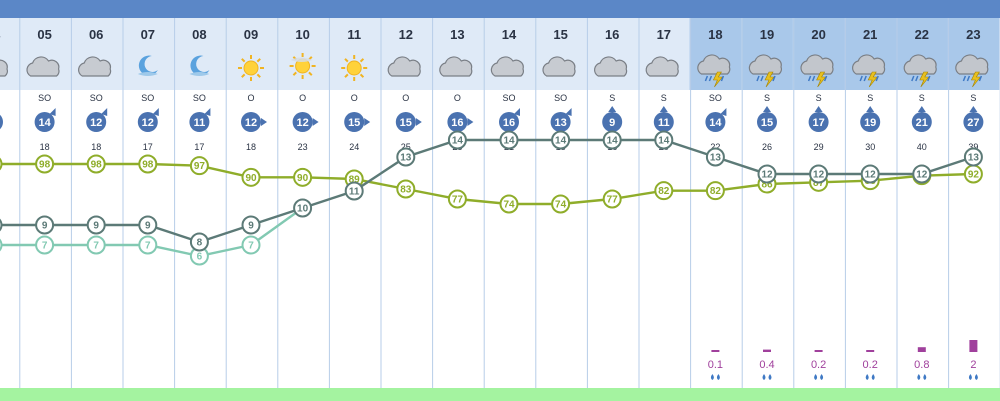 This screenshot has height=401, width=1000. Describe the element at coordinates (821, 79) in the screenshot. I see `lightning-bolt` at that location.